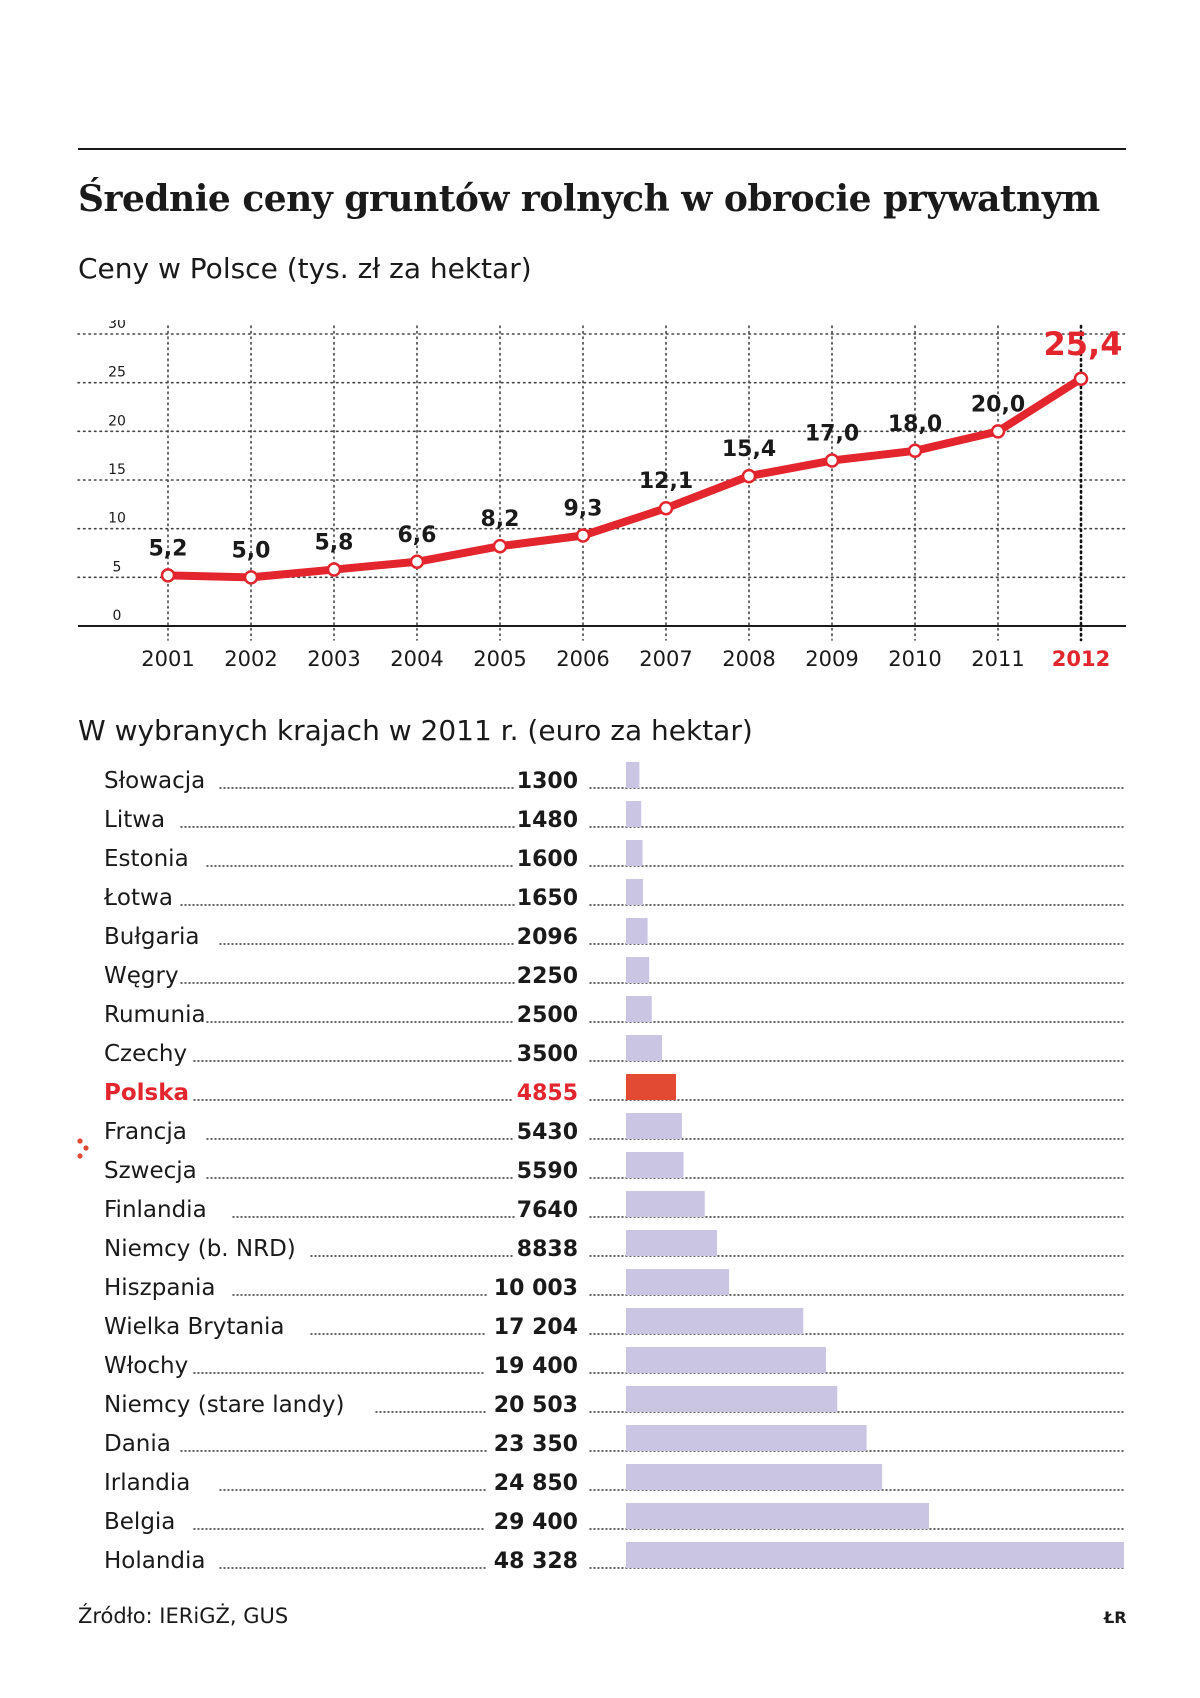 Image resolution: width=1200 pixels, height=1698 pixels. What do you see at coordinates (582, 659) in the screenshot?
I see `x-tick-label: 2006` at bounding box center [582, 659].